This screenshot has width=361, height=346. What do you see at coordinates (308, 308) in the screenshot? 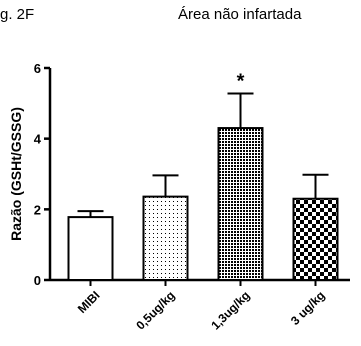
I see `x-tick-label: 3 ug/kg` at bounding box center [308, 308].